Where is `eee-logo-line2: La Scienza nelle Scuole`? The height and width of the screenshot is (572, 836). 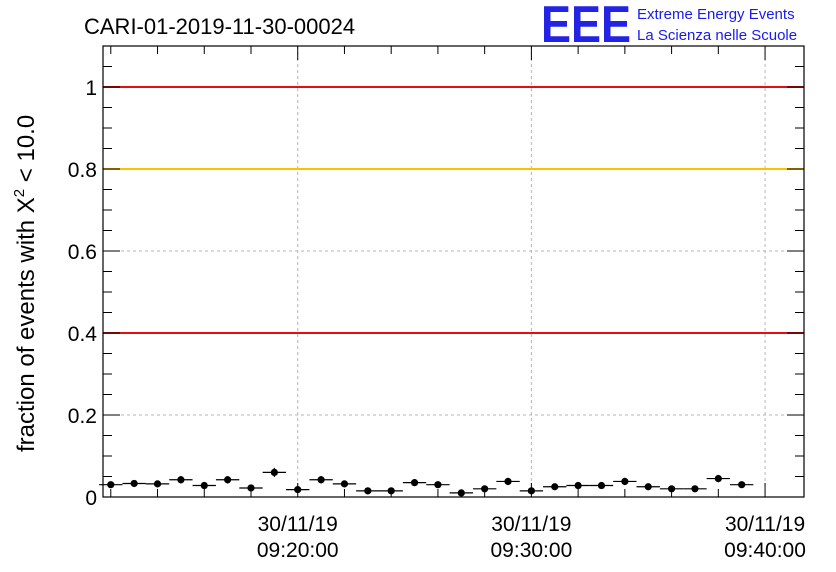
eee-logo-line2: La Scienza nelle Scuole is located at coordinates (717, 35).